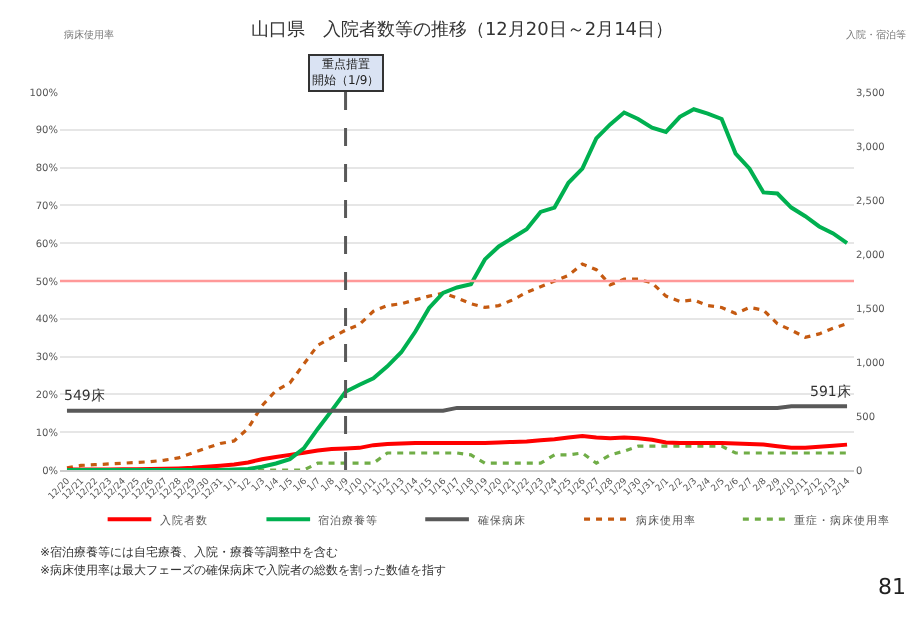  Describe the element at coordinates (457, 451) in the screenshot. I see `line-series` at that location.